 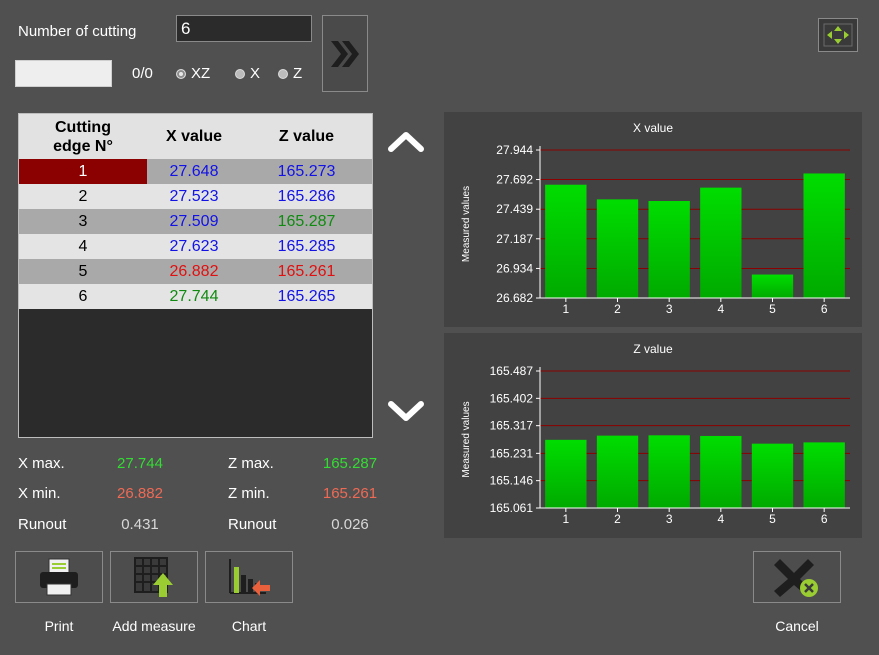 I want to click on bar-chart-icon, so click(x=249, y=577).